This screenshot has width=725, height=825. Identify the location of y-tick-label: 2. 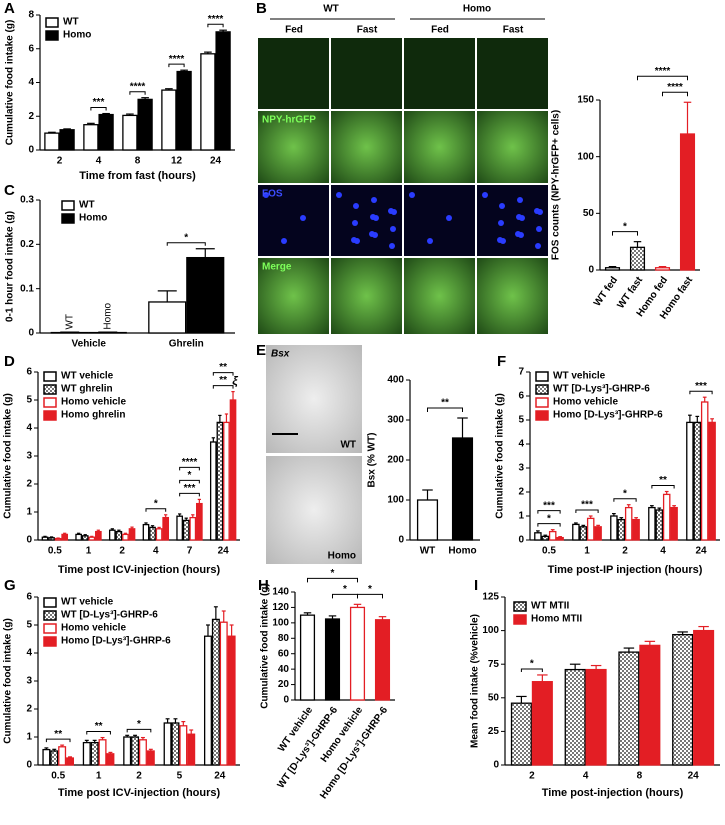
(521, 492).